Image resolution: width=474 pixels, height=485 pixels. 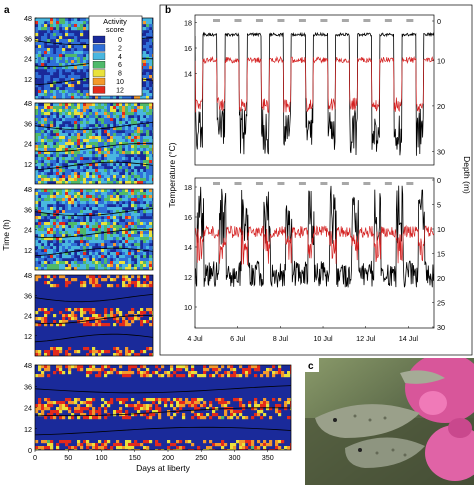 What do you see at coordinates (389, 421) in the screenshot?
I see `shark-photo: c` at bounding box center [389, 421].